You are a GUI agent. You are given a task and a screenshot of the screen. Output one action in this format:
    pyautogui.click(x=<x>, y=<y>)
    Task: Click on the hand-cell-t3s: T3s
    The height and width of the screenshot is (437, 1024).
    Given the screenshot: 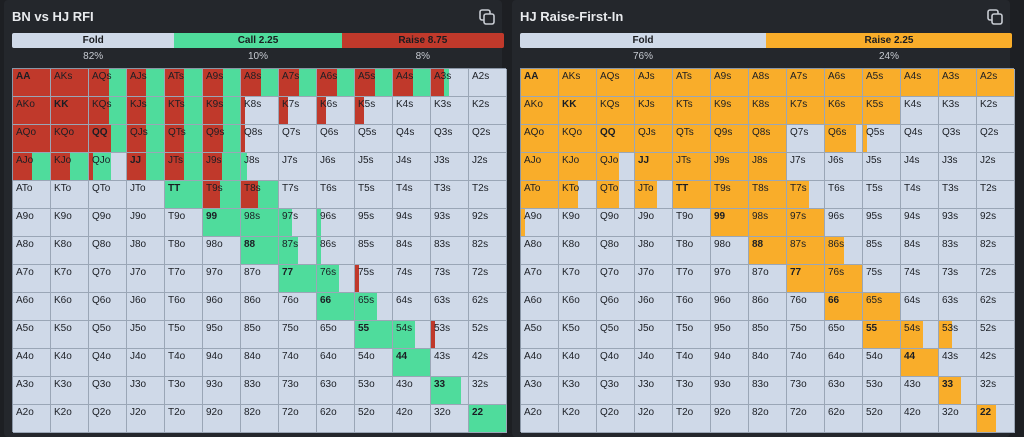 What is the action you would take?
    pyautogui.click(x=958, y=195)
    